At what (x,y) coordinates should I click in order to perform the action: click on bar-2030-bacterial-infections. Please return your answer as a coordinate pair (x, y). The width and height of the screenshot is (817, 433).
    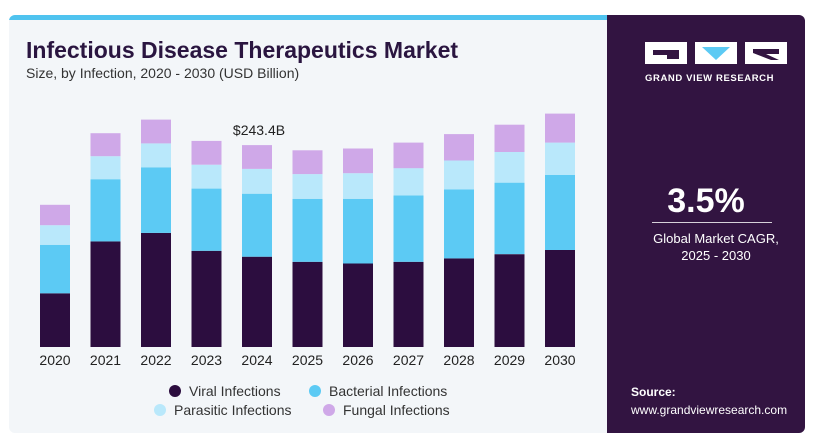
    Looking at the image, I should click on (560, 212).